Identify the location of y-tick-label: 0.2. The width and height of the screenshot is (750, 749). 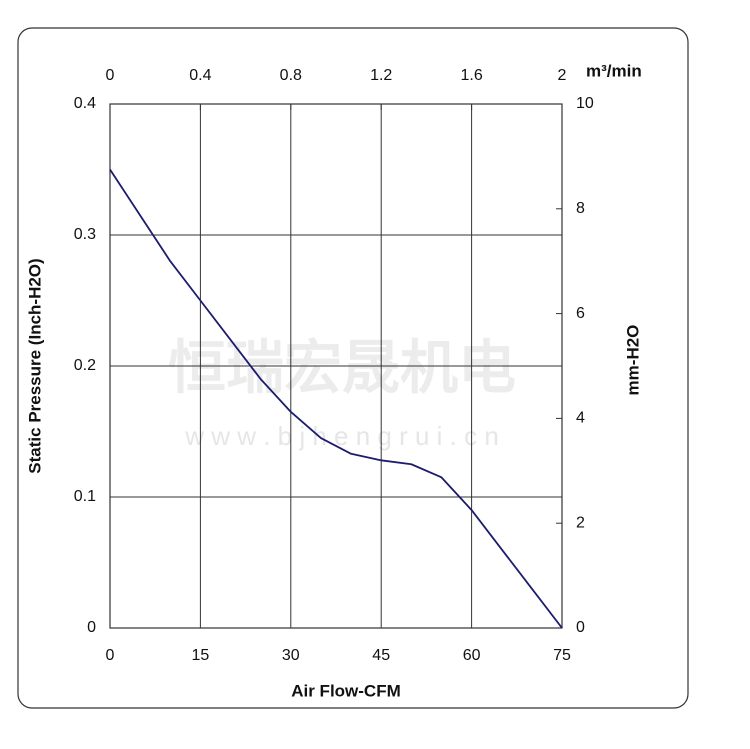
(85, 365).